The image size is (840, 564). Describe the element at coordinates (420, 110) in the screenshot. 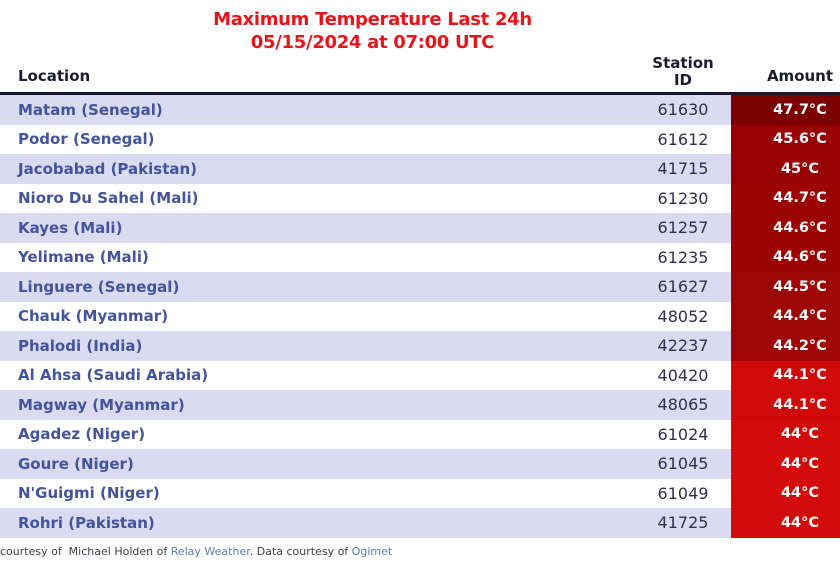

I see `table-row: Matam (Senegal) 61630 47.7°C` at that location.